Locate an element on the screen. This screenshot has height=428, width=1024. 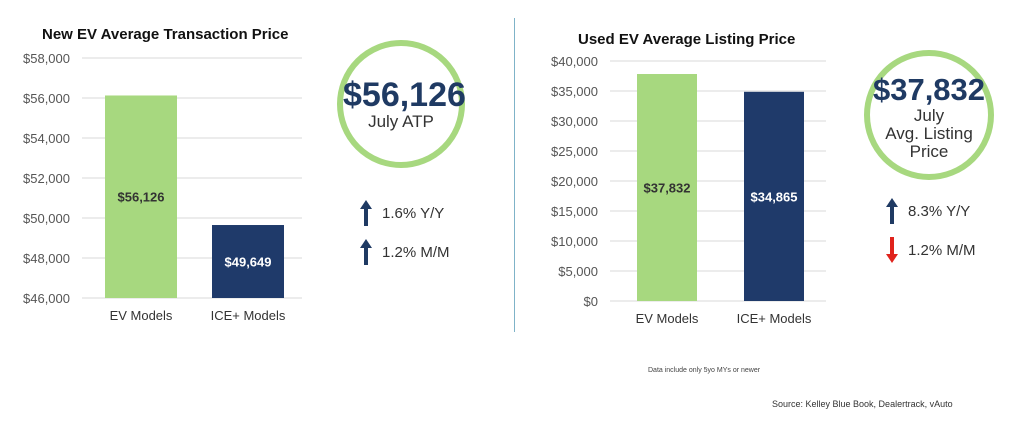
chart-title: Used EV Average Listing Price is located at coordinates (687, 39).